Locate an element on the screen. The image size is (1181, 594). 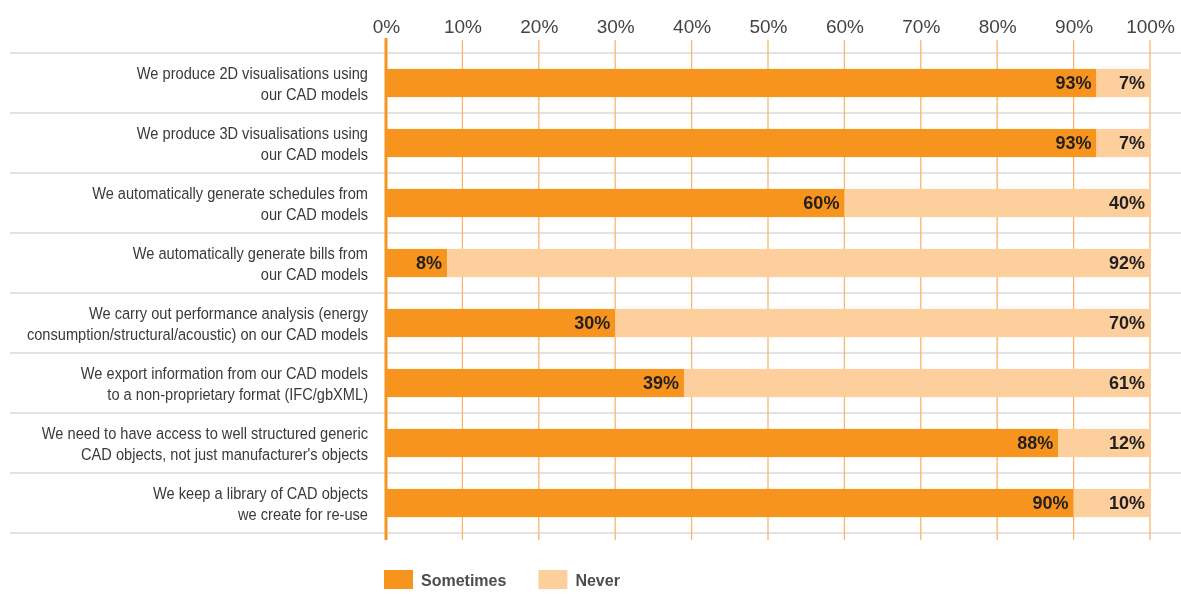
x-tick-label: 20% is located at coordinates (539, 26).